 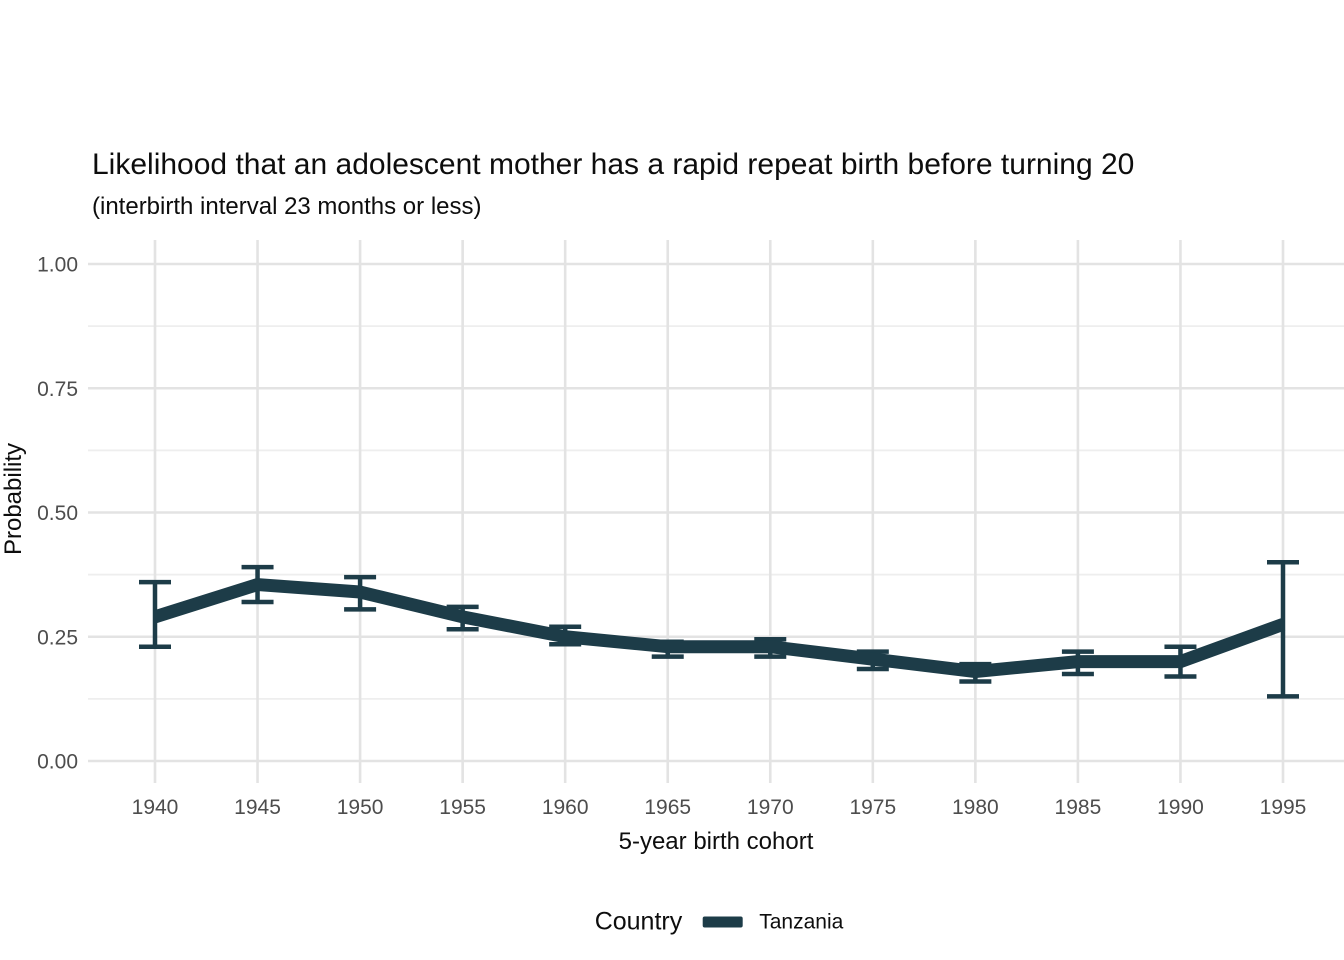 I want to click on x-tick-label: 1980, so click(x=975, y=807).